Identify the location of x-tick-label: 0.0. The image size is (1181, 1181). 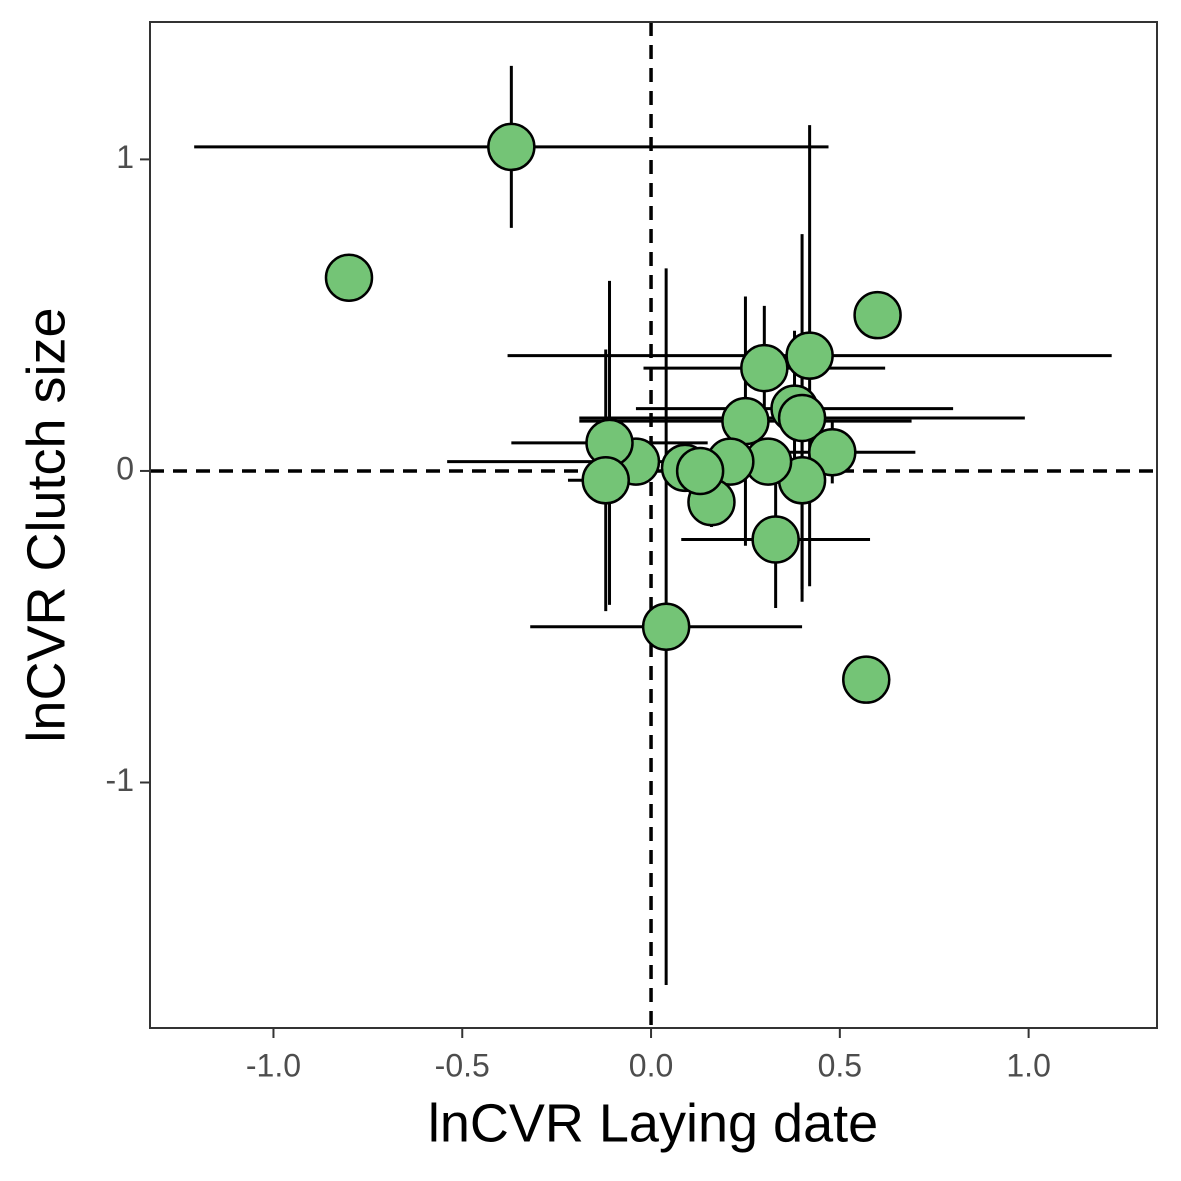
(651, 1065).